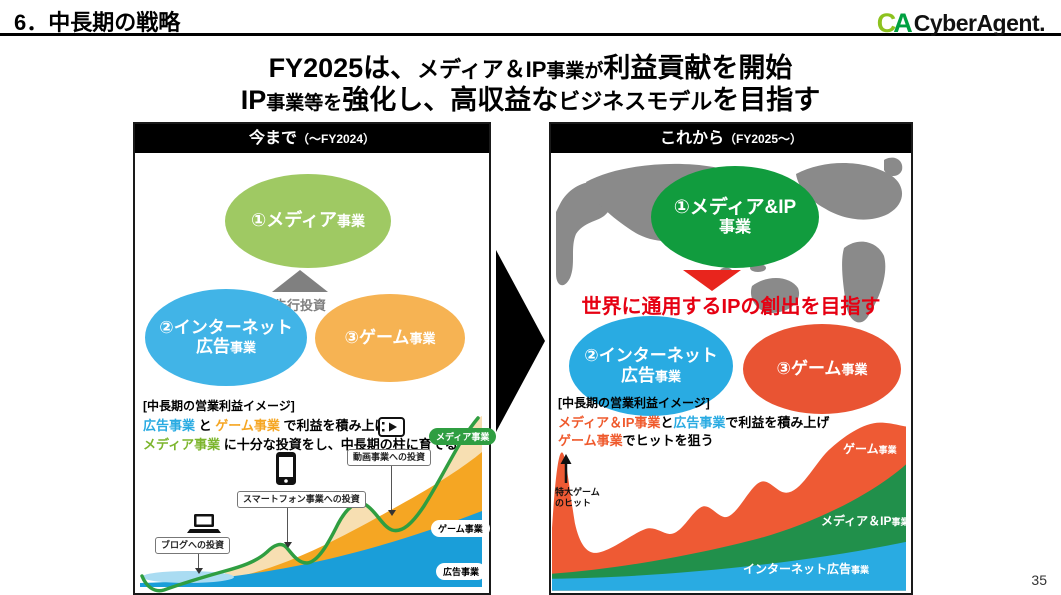  What do you see at coordinates (520, 341) in the screenshot?
I see `transition-arrow-right-icon` at bounding box center [520, 341].